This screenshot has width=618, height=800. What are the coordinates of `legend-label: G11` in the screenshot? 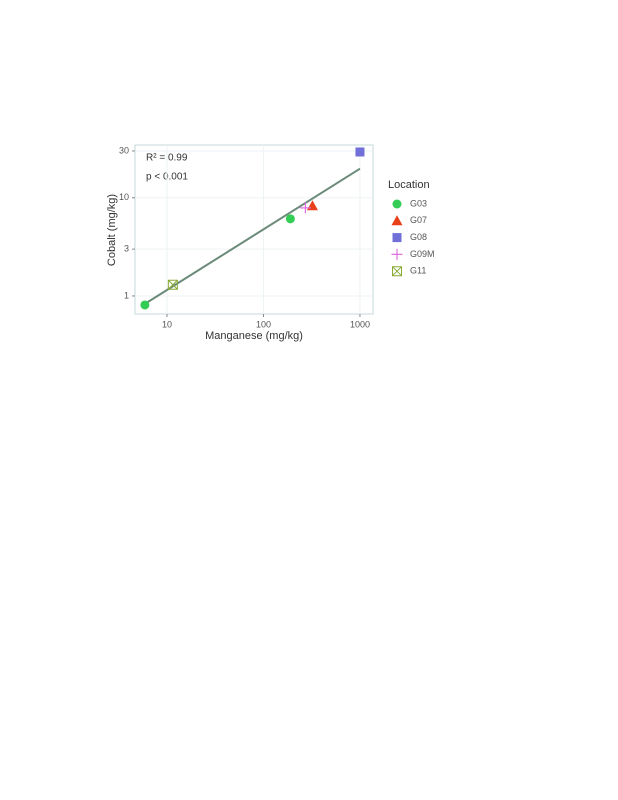 It's located at (418, 271).